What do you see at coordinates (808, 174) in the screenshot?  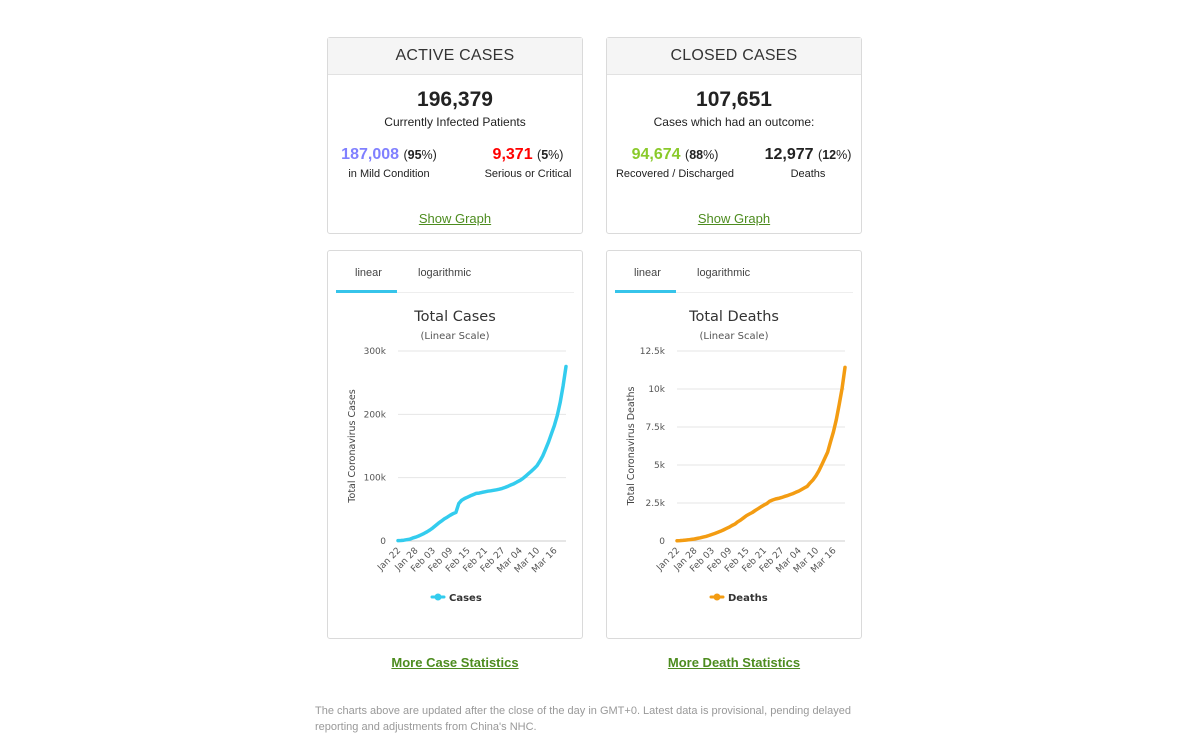 I see `deaths-label: Deaths` at bounding box center [808, 174].